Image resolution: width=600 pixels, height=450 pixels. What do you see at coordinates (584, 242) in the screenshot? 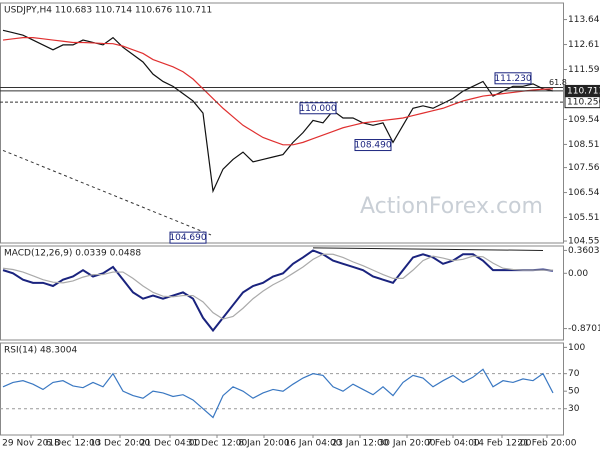
I see `y-tick-label: 104.550` at bounding box center [584, 242].